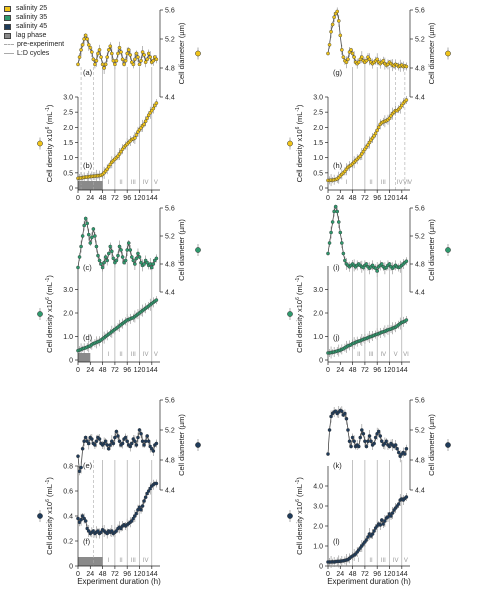 This screenshot has width=500, height=594. Describe the element at coordinates (152, 370) in the screenshot. I see `x-tick-label: 144` at that location.